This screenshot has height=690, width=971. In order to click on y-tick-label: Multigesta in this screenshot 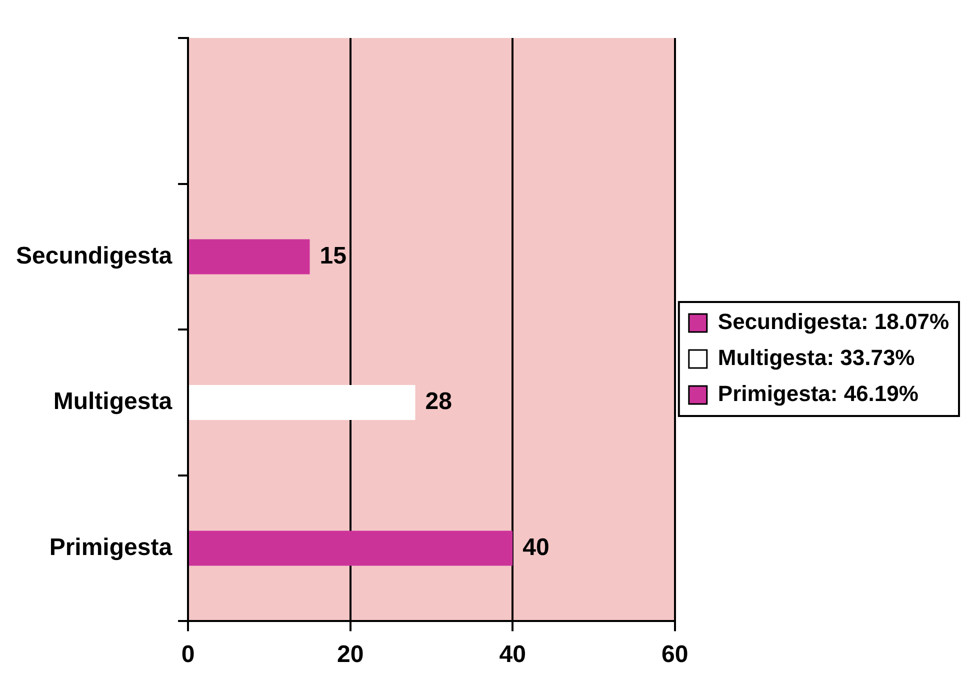, I will do `click(113, 402)`.